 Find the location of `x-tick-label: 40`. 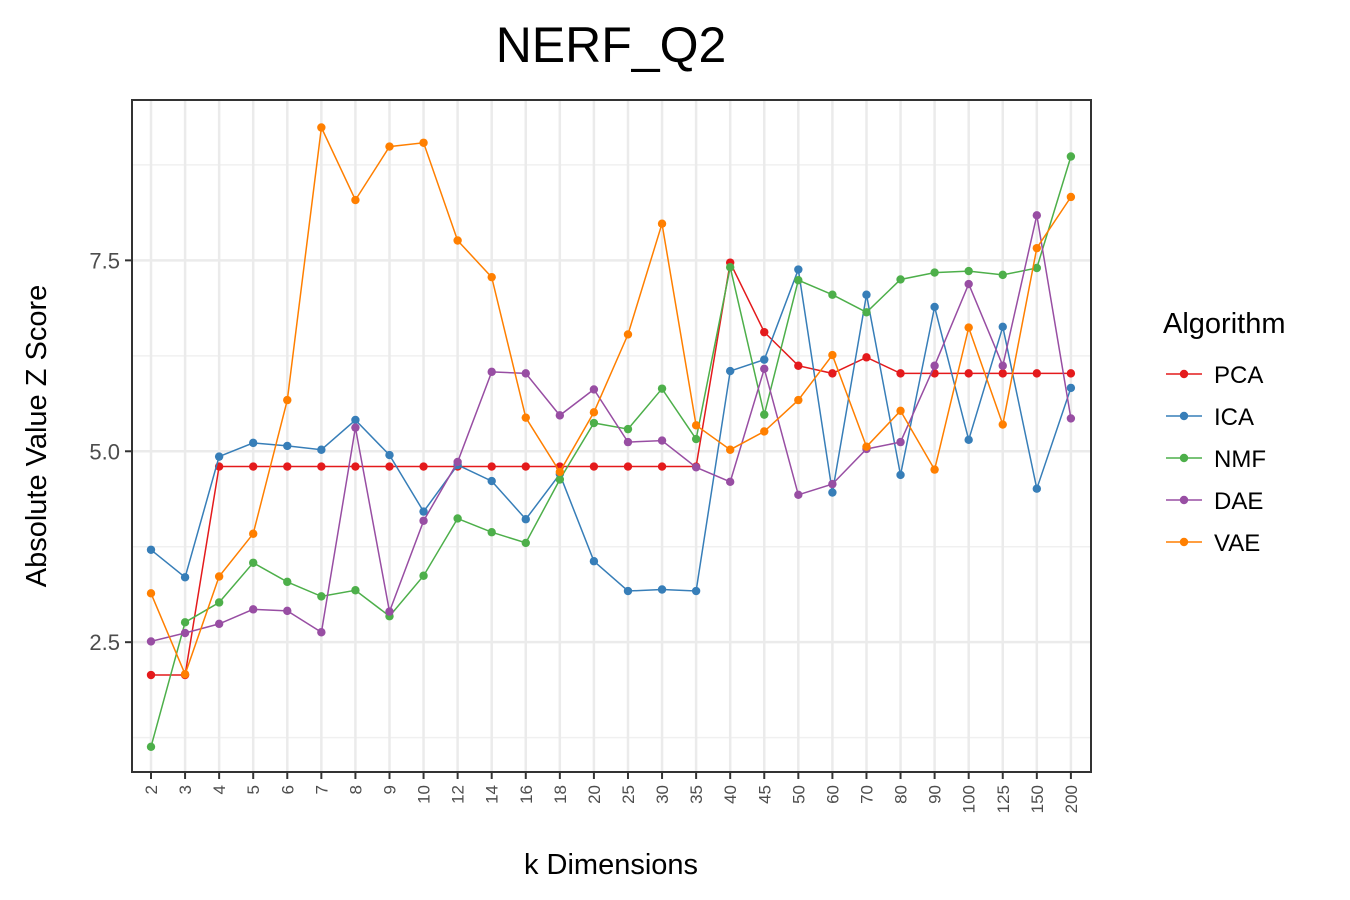

x-tick-label: 40 is located at coordinates (730, 794).